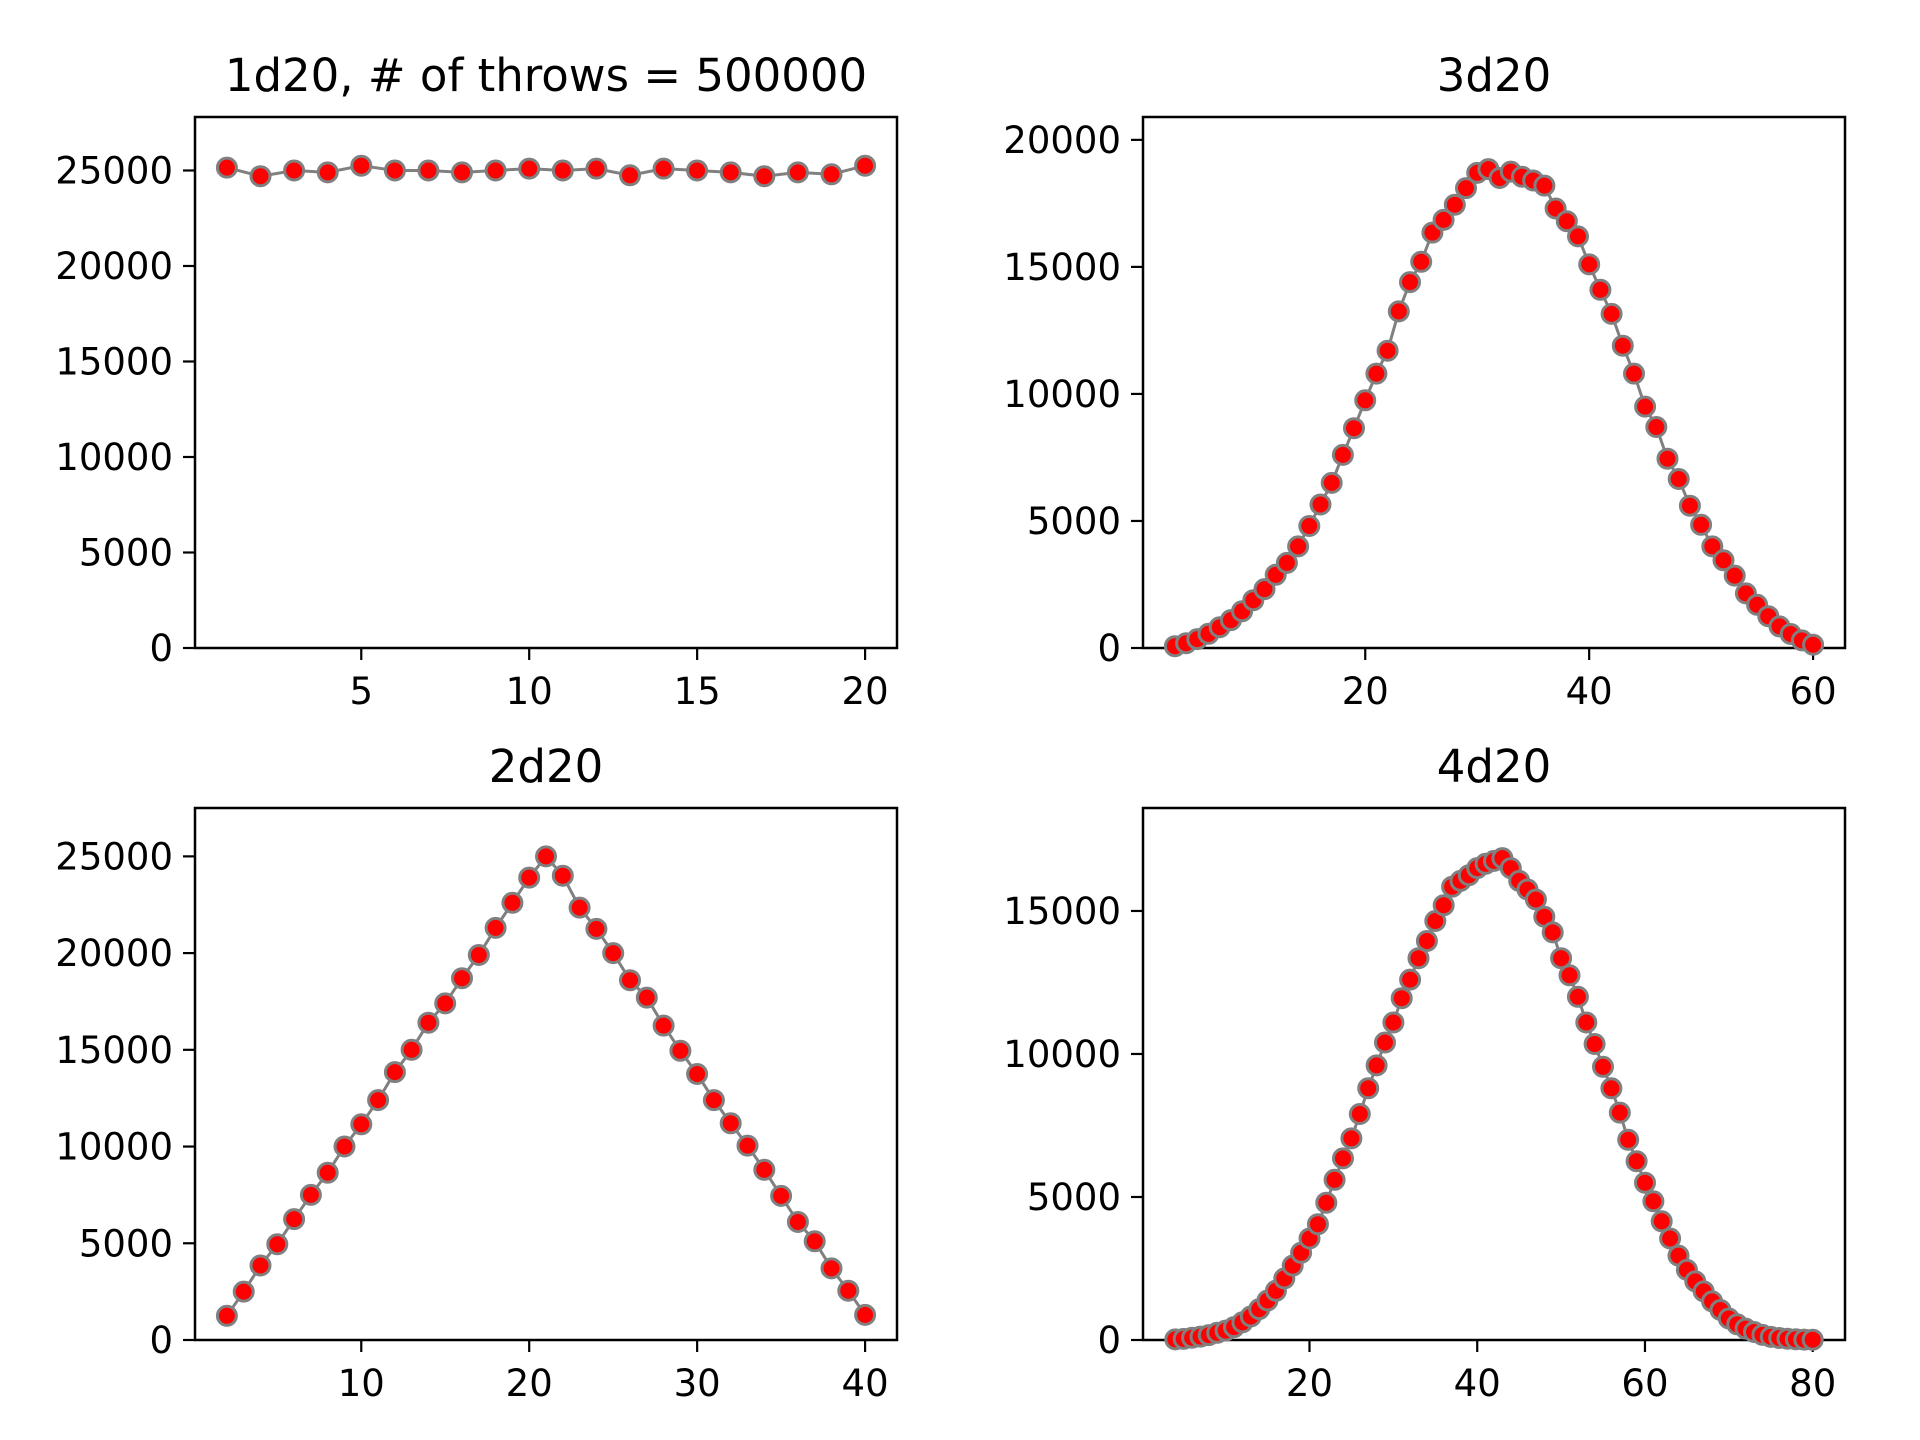 Image resolution: width=1920 pixels, height=1440 pixels. What do you see at coordinates (546, 766) in the screenshot?
I see `chart-title: 2d20` at bounding box center [546, 766].